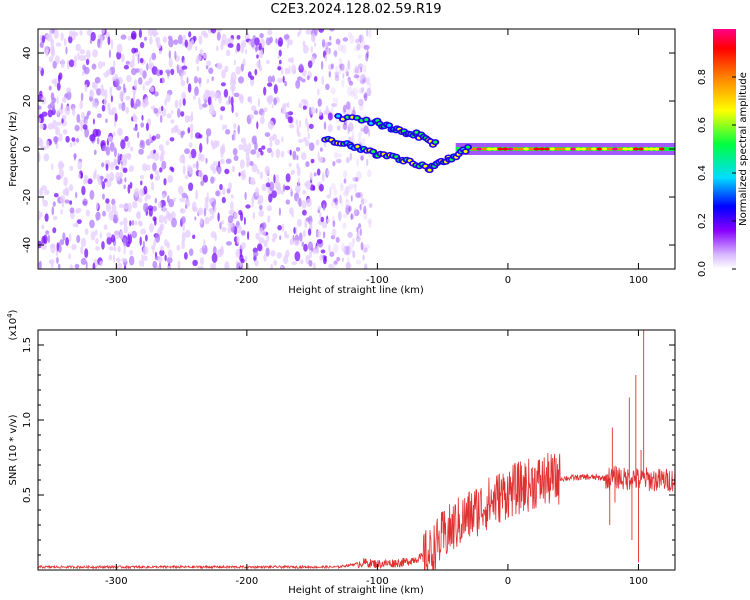 The image size is (750, 600). I want to click on y-tick-label: 1.0, so click(27, 420).